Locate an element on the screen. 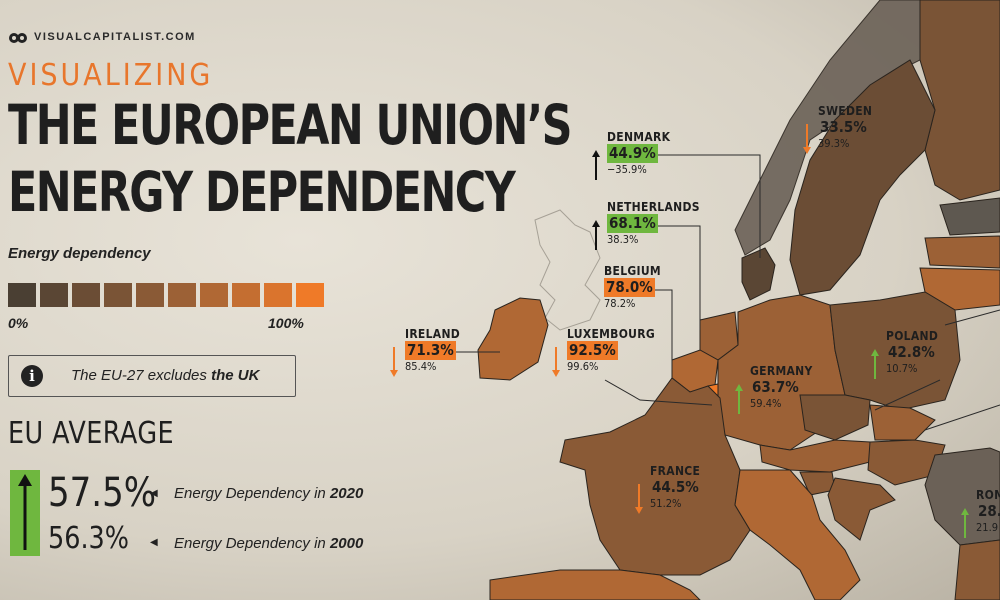 The width and height of the screenshot is (1000, 600). country-label-ireland: IRELAND 71.3% 85.4% is located at coordinates (425, 352).